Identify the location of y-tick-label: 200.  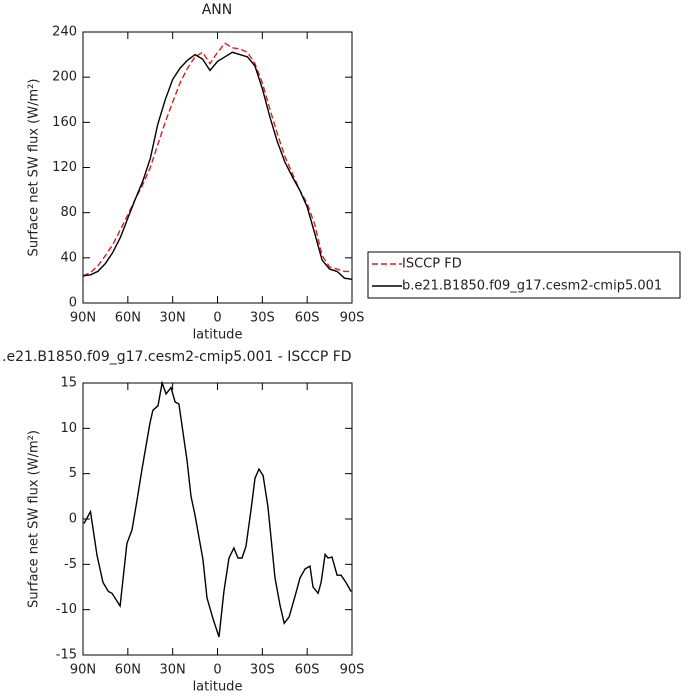
(64, 77).